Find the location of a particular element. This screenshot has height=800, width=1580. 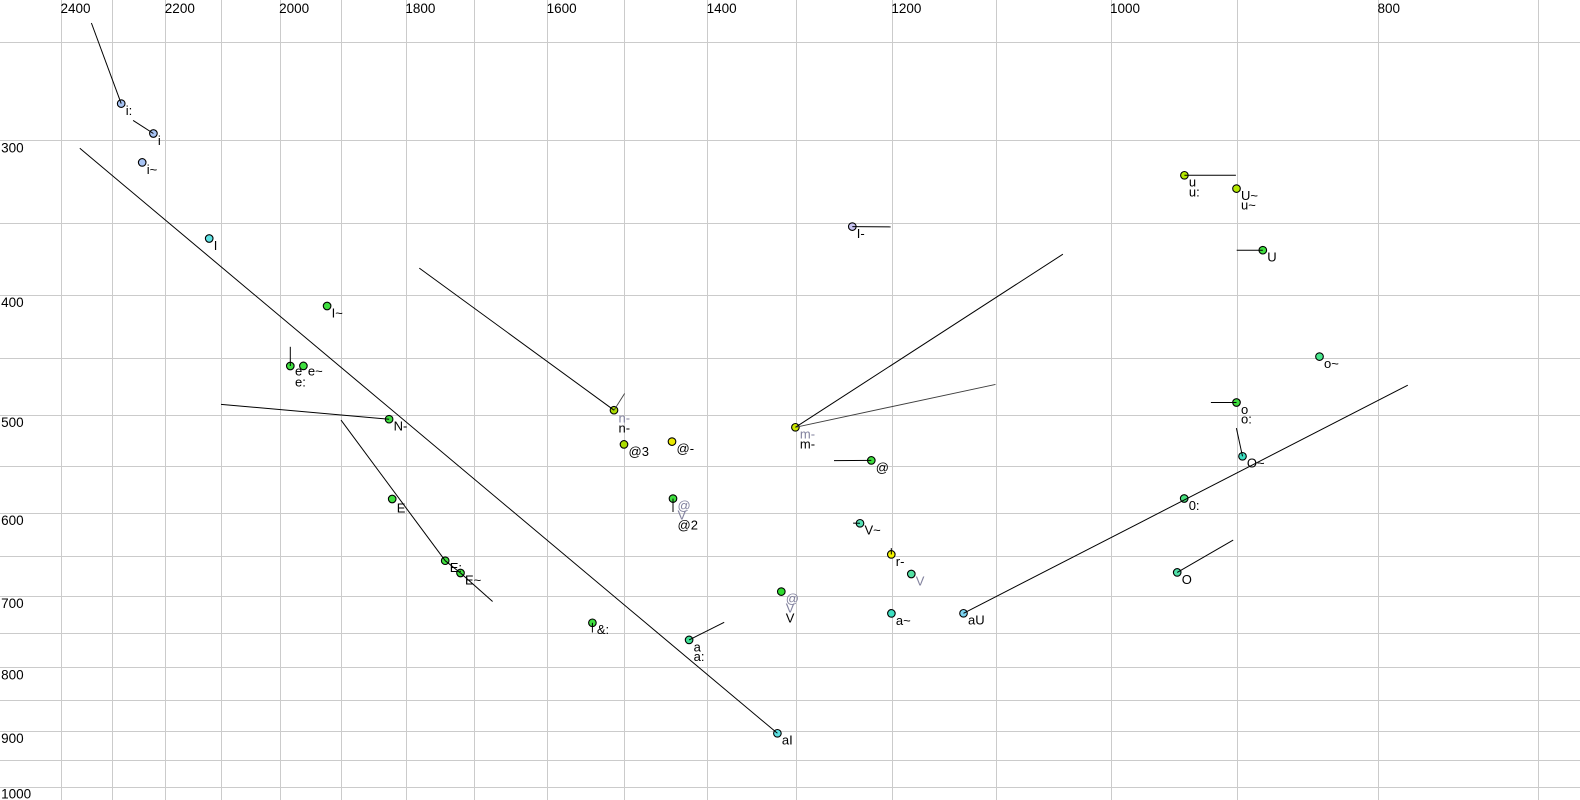

svg-text: I~ is located at coordinates (338, 312).